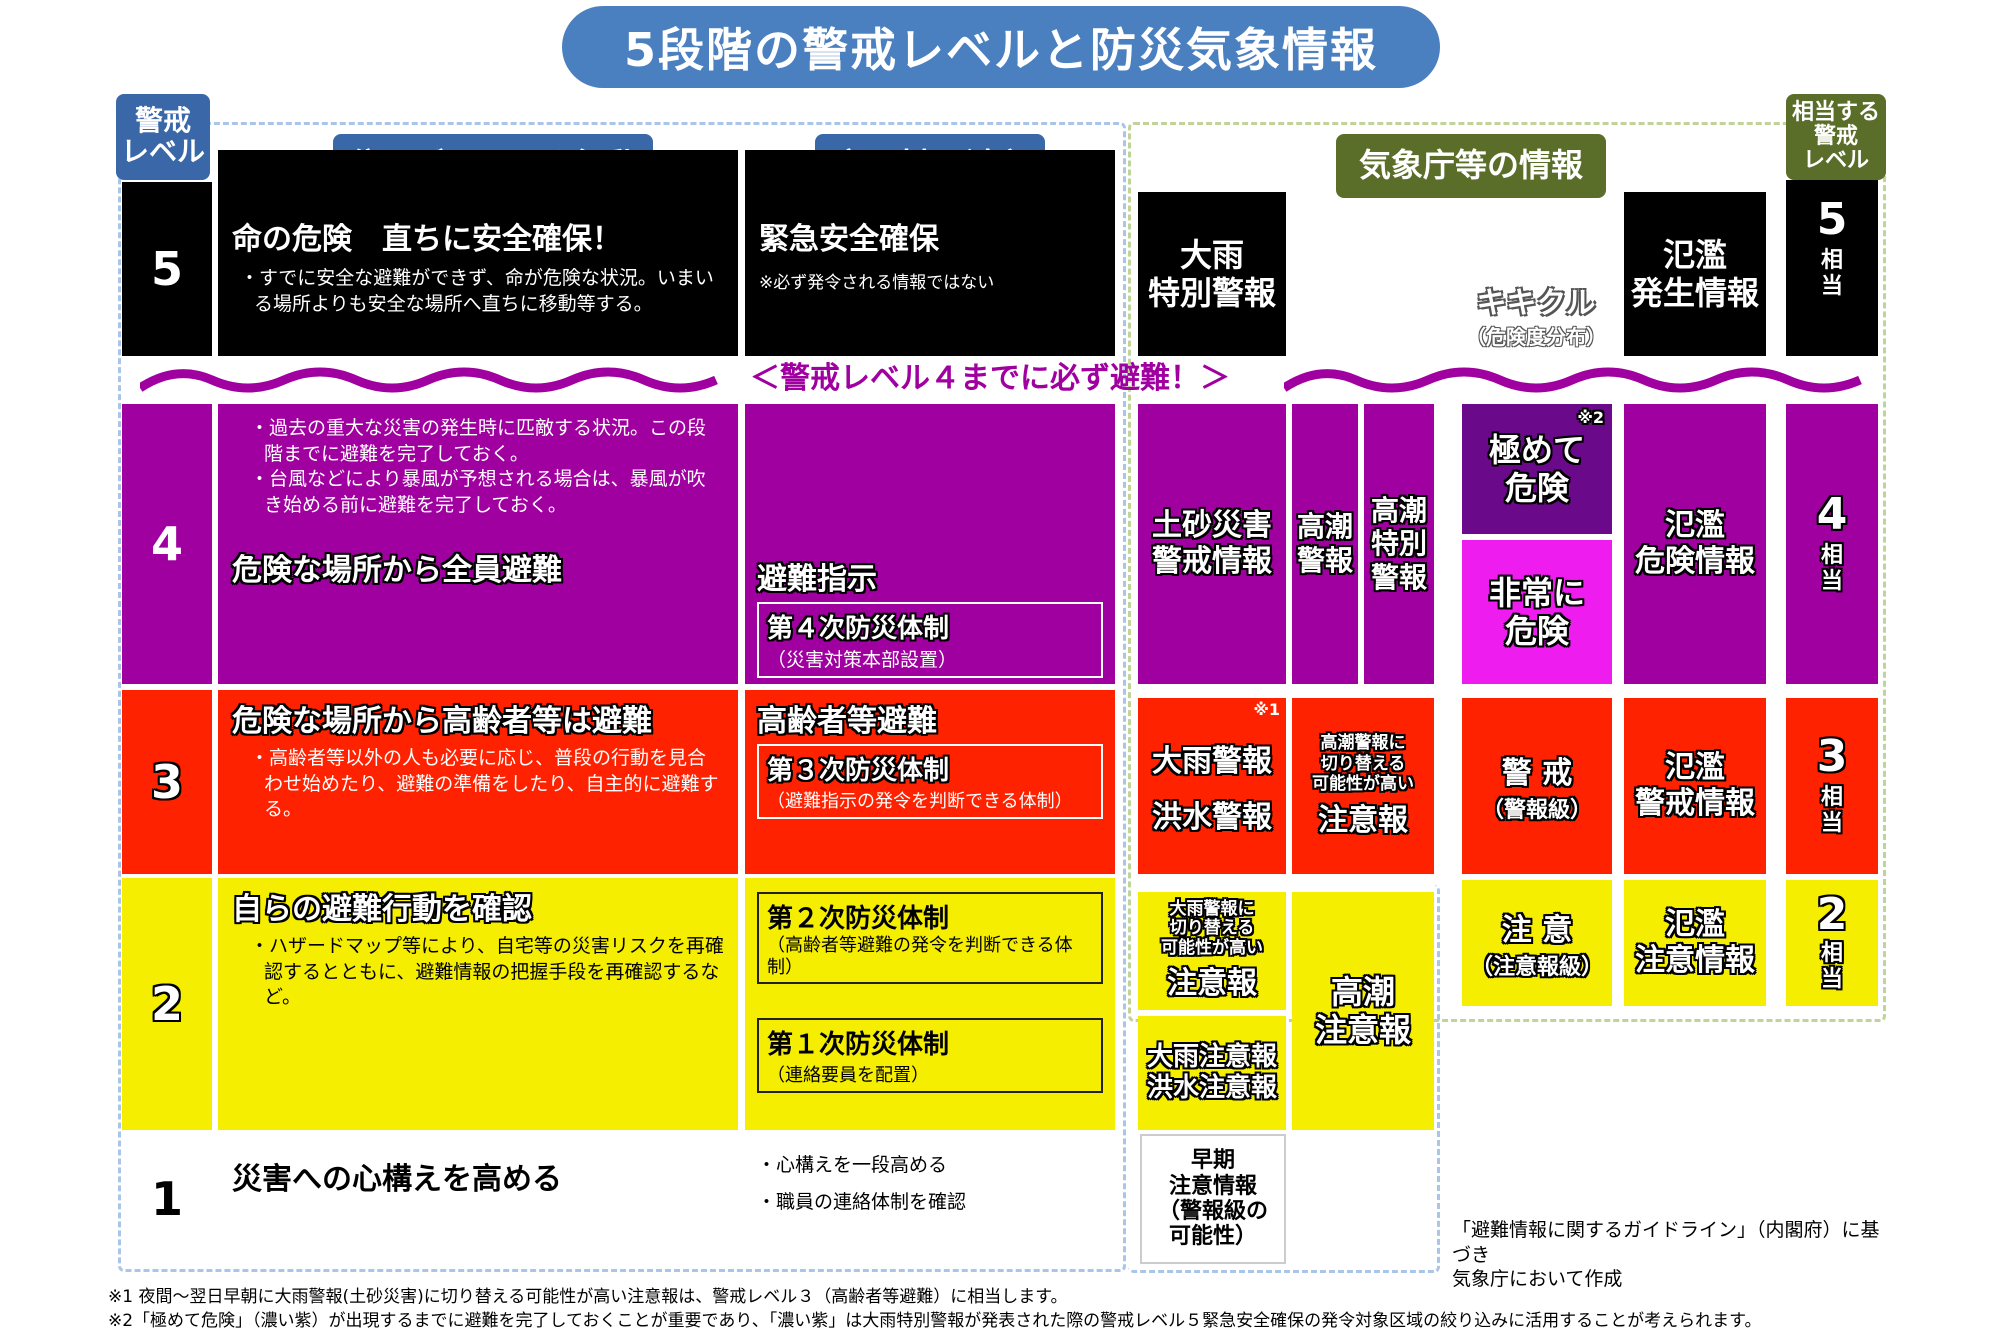 The height and width of the screenshot is (1334, 2000). I want to click on equiv-level-2: 2 相 当, so click(1832, 943).